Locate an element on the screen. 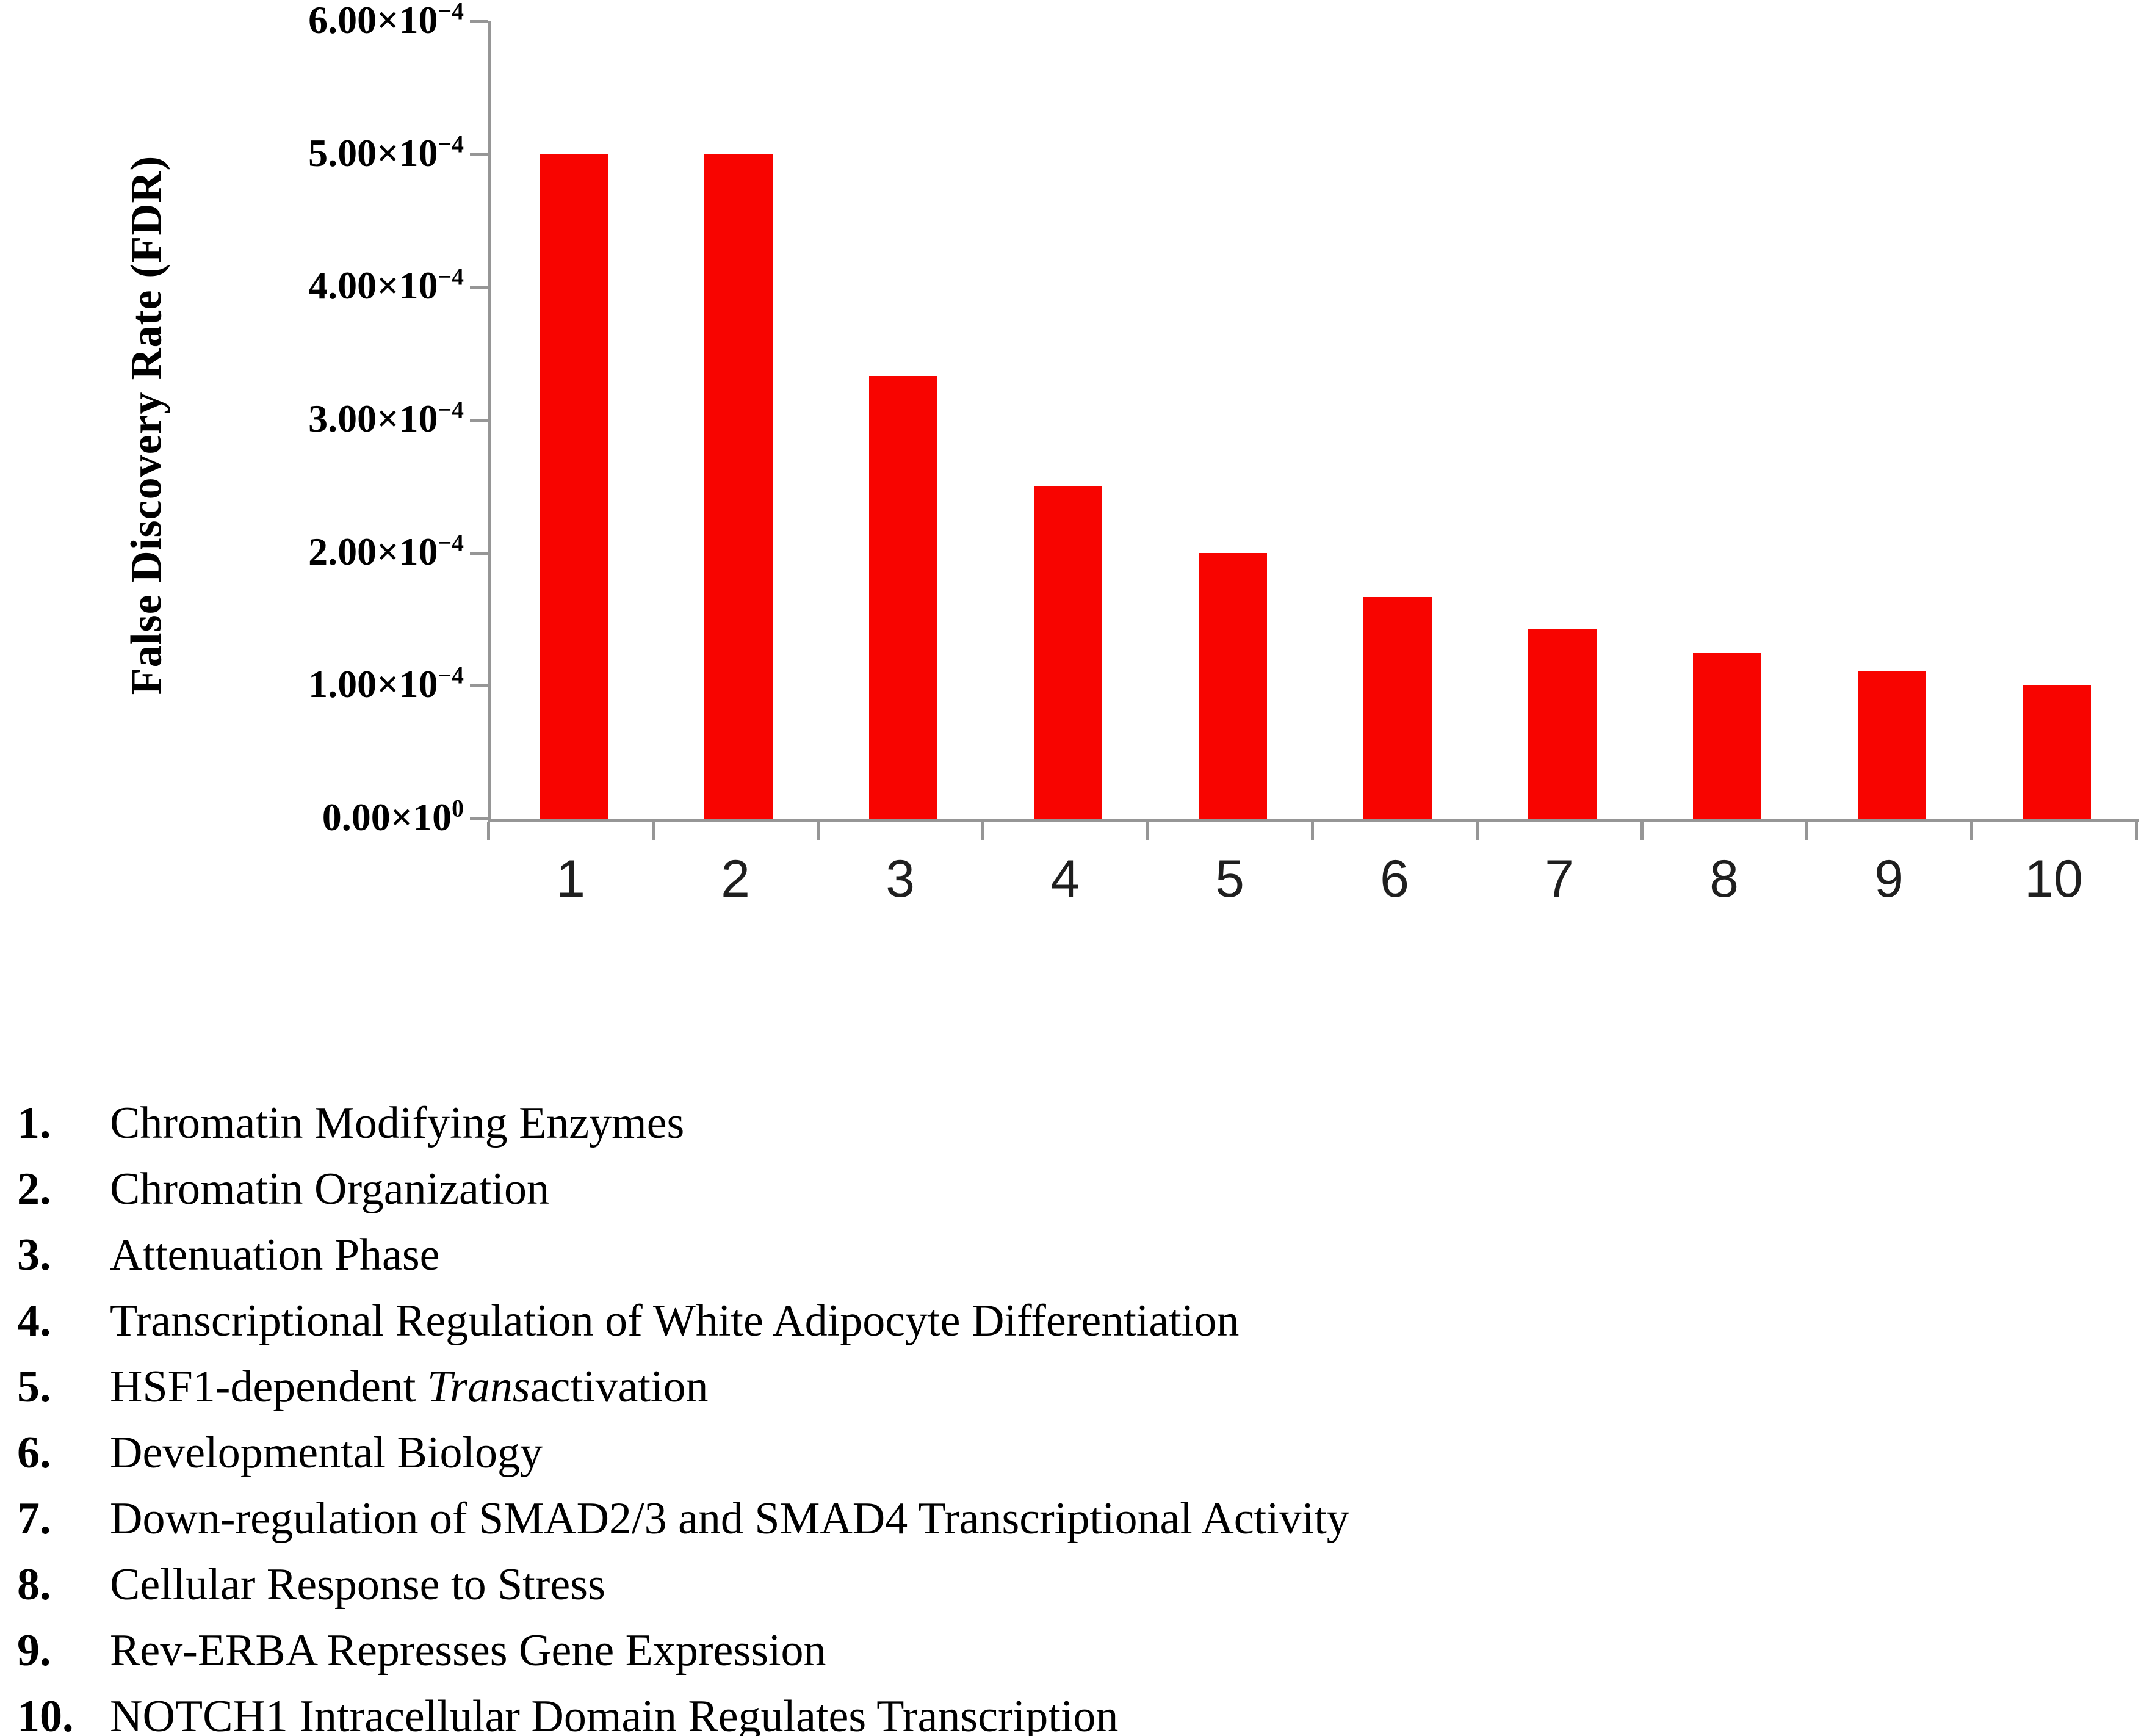  y-tick-label: 5.00×10−4 is located at coordinates (320, 153).